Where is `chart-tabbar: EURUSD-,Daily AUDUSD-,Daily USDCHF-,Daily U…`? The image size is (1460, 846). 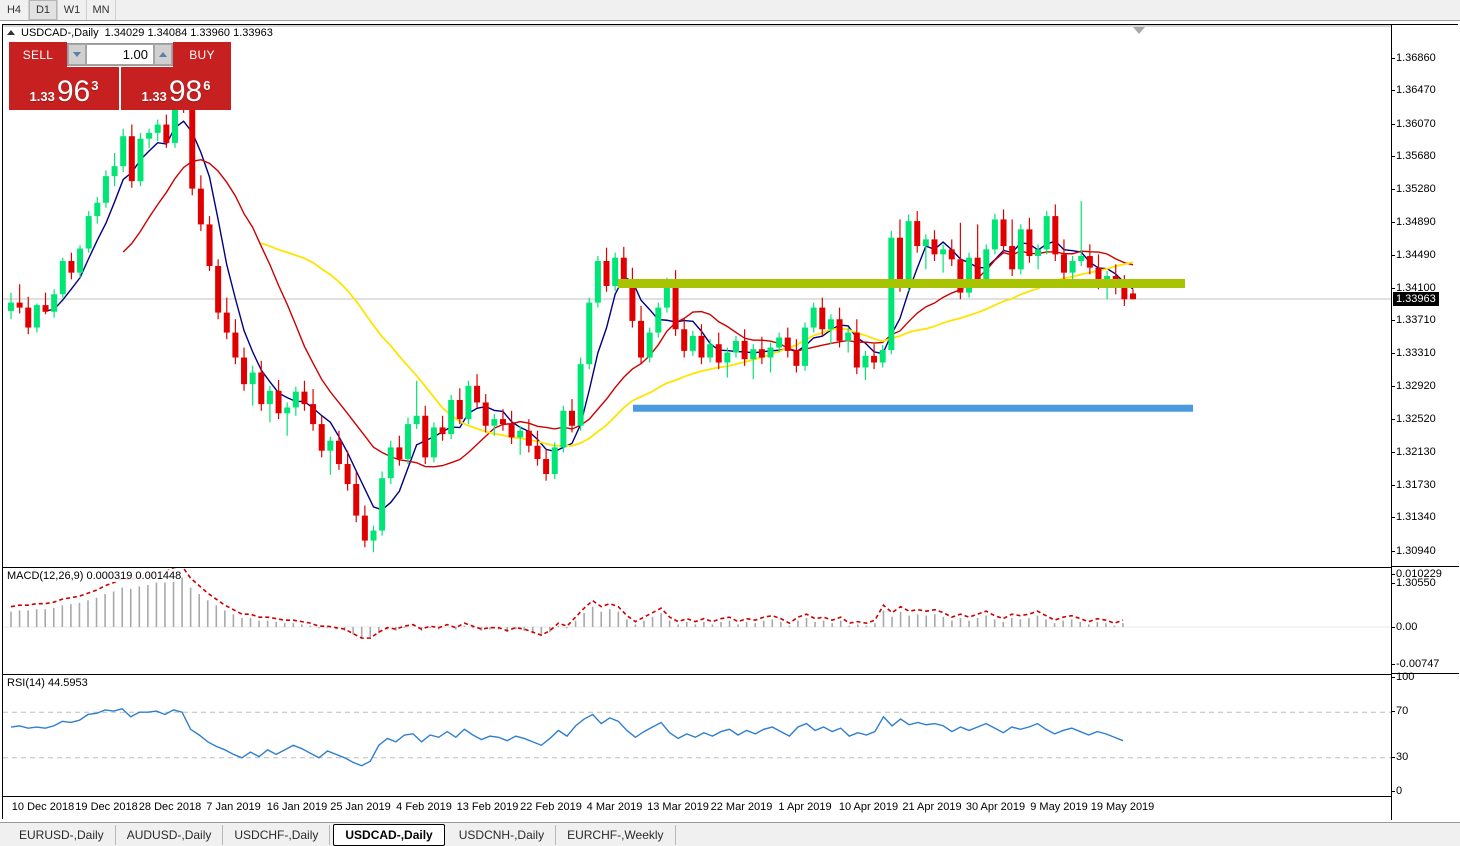 chart-tabbar: EURUSD-,Daily AUDUSD-,Daily USDCHF-,Daily U… is located at coordinates (730, 834).